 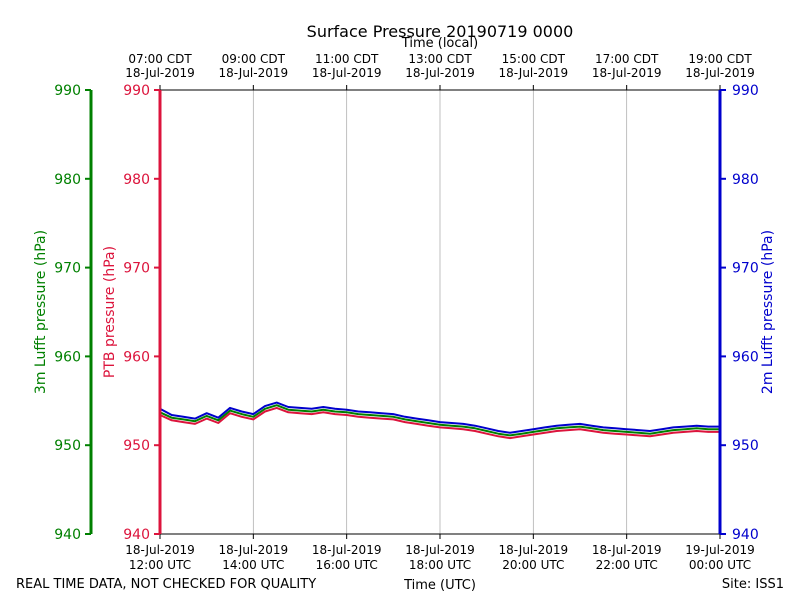 What do you see at coordinates (253, 565) in the screenshot?
I see `x-tick-label: 14:00 UTC` at bounding box center [253, 565].